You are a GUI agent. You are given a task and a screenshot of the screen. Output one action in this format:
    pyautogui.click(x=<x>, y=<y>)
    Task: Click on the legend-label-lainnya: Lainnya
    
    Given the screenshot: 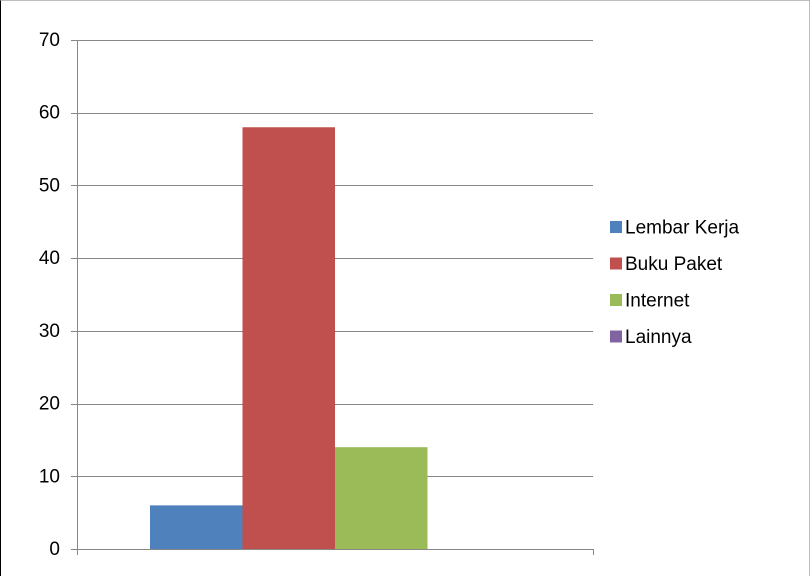 What is the action you would take?
    pyautogui.click(x=658, y=337)
    